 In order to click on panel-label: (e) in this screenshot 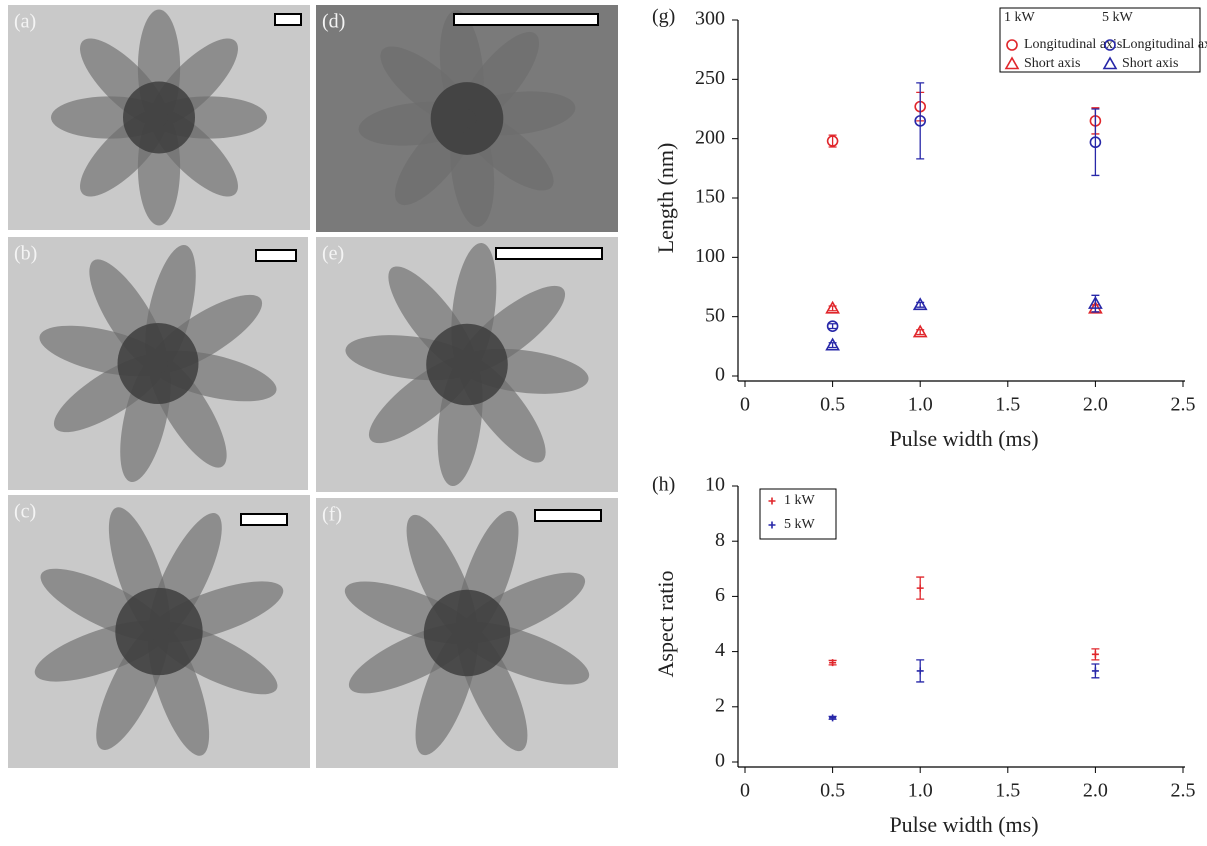, I will do `click(333, 254)`.